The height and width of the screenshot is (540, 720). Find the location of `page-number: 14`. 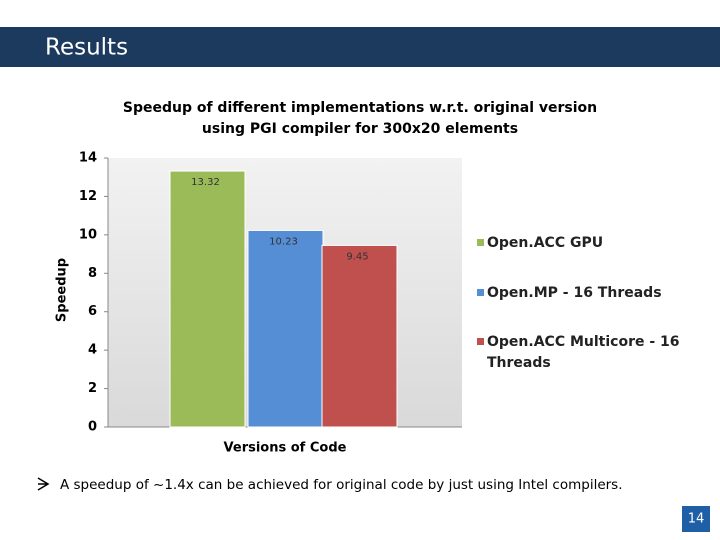

page-number: 14 is located at coordinates (696, 519).